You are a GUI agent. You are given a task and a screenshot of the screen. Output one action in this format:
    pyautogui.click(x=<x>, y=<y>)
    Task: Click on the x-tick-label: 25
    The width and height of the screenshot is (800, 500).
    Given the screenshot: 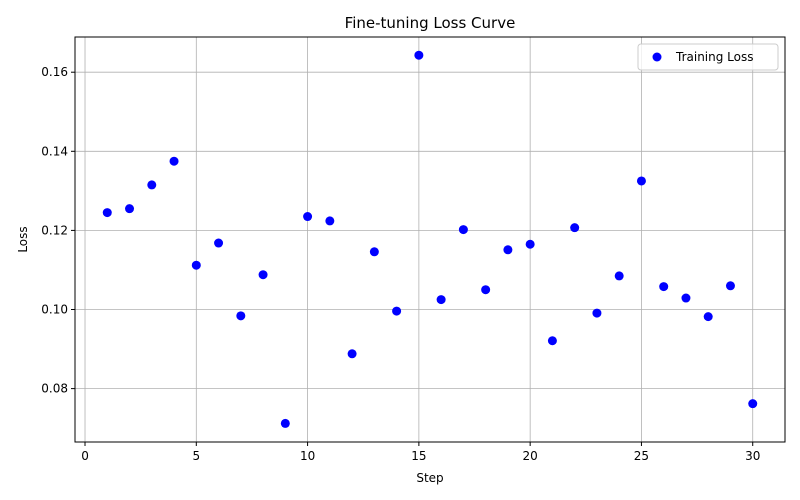 What is the action you would take?
    pyautogui.click(x=641, y=456)
    